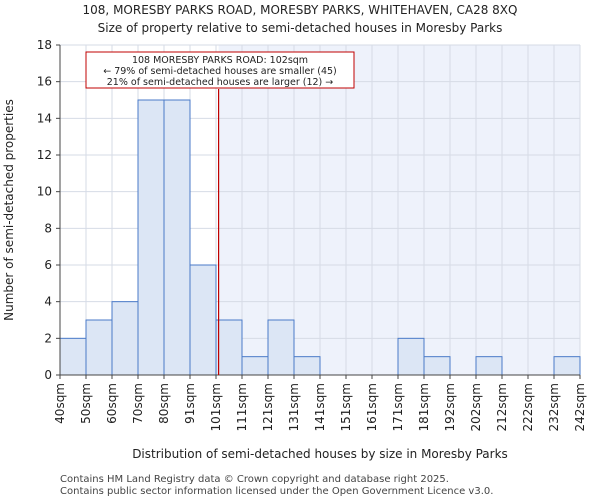  What do you see at coordinates (44, 118) in the screenshot?
I see `y-tick-label-14: 14` at bounding box center [44, 118].